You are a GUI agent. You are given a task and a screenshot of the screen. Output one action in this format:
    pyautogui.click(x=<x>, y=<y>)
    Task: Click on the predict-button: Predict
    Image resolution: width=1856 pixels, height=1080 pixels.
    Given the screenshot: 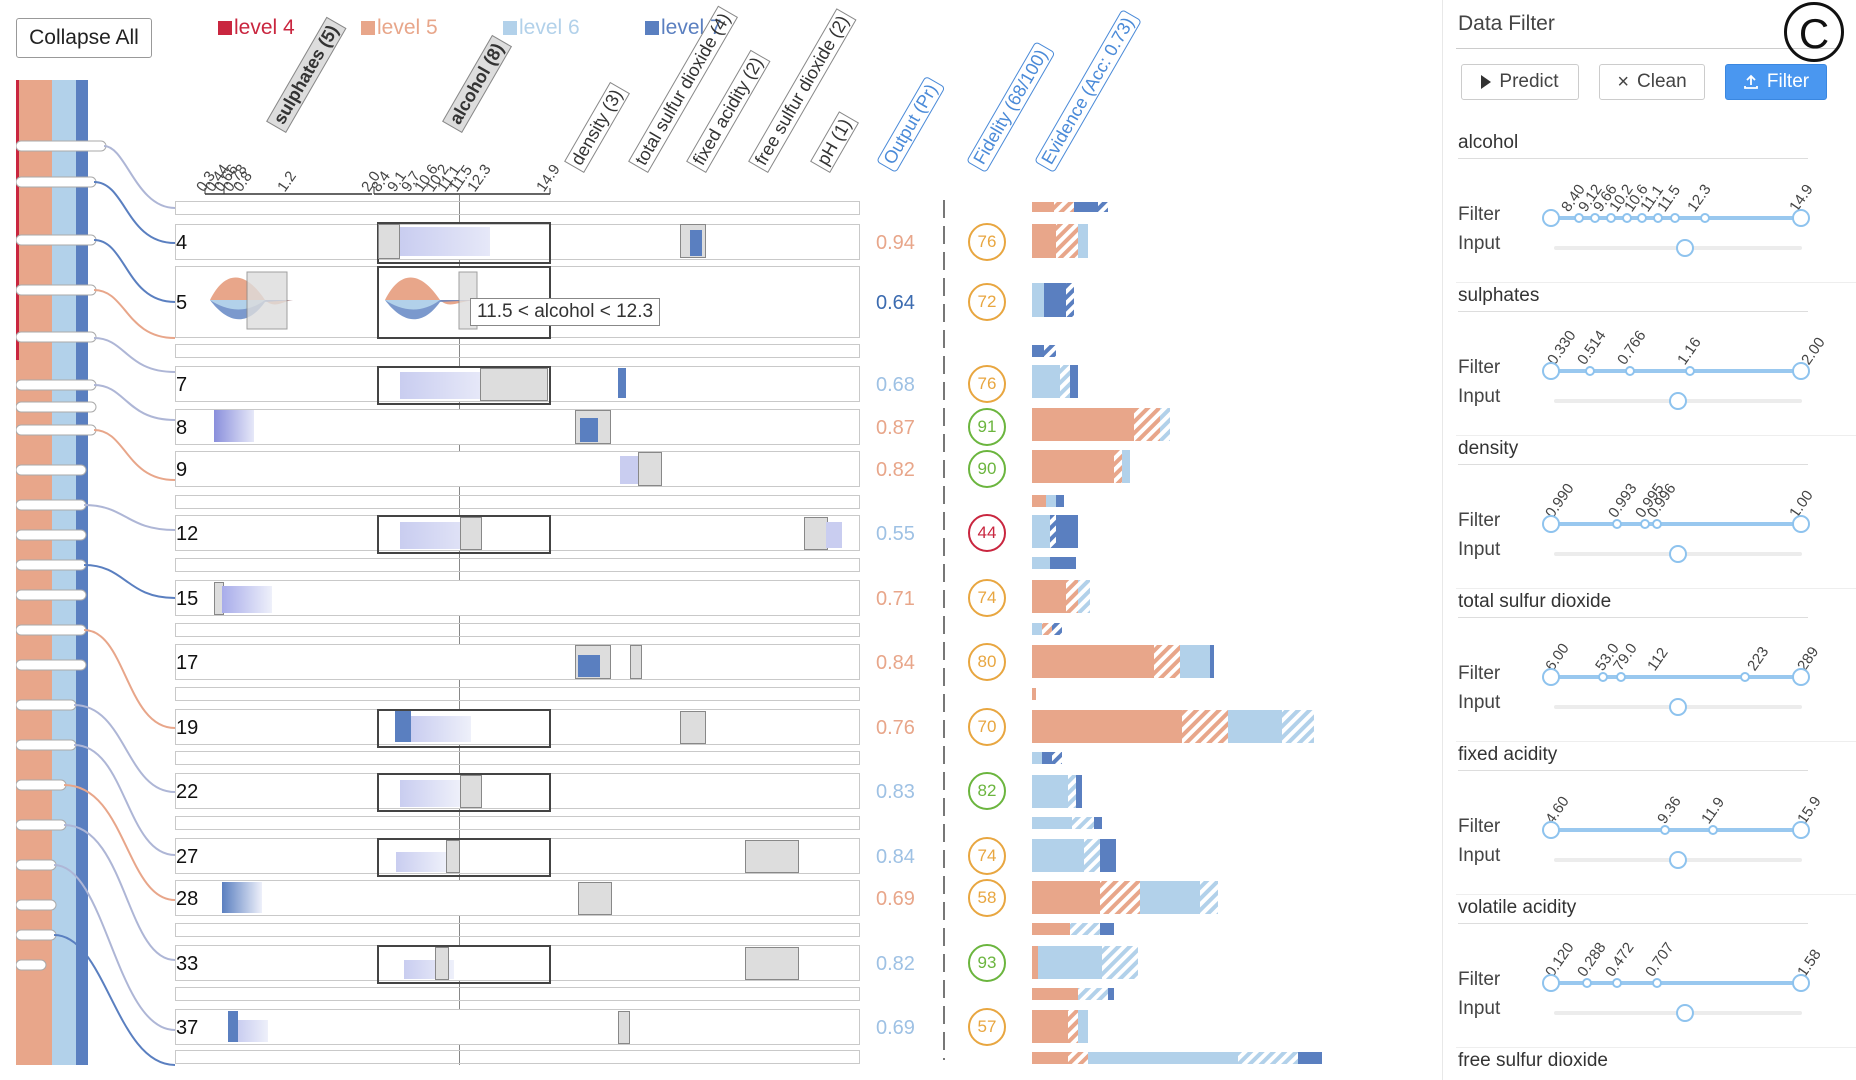 What is the action you would take?
    pyautogui.click(x=1520, y=82)
    